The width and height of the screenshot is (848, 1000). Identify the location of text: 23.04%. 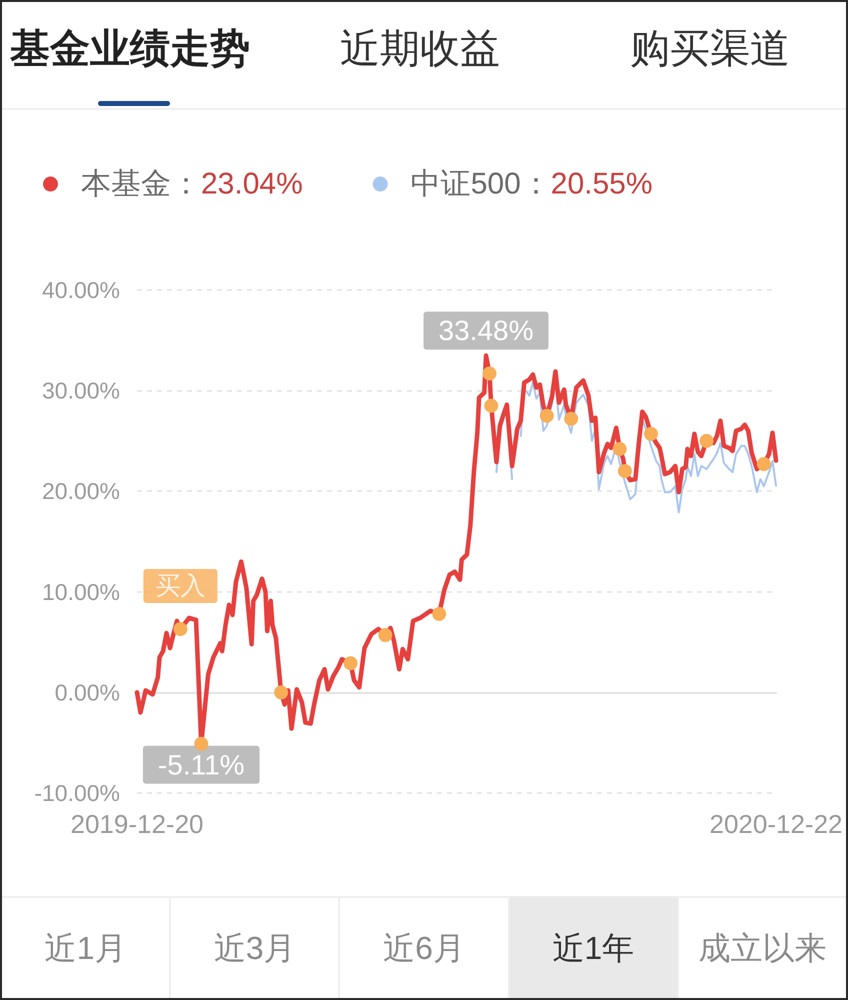
(252, 184).